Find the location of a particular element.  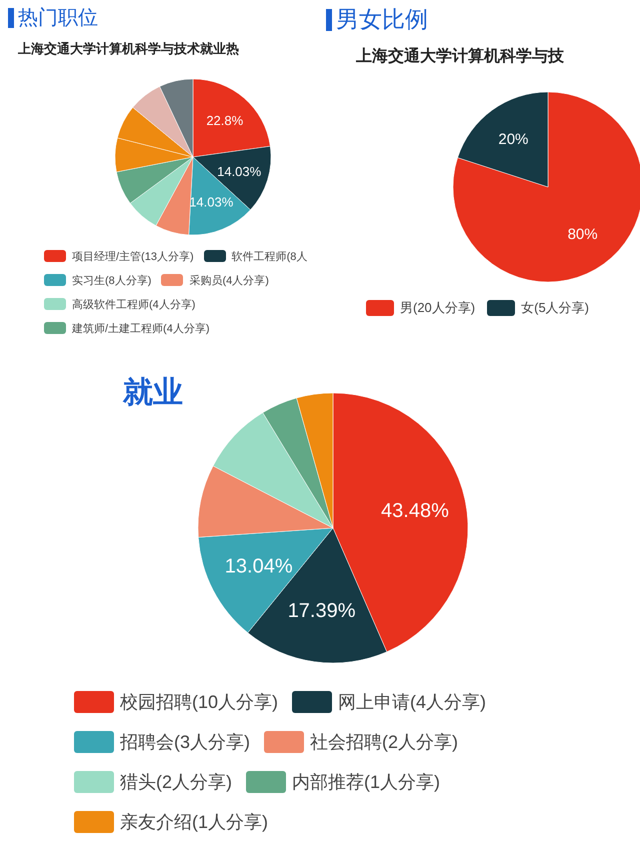

chart-title: 热门职位 is located at coordinates (58, 18).